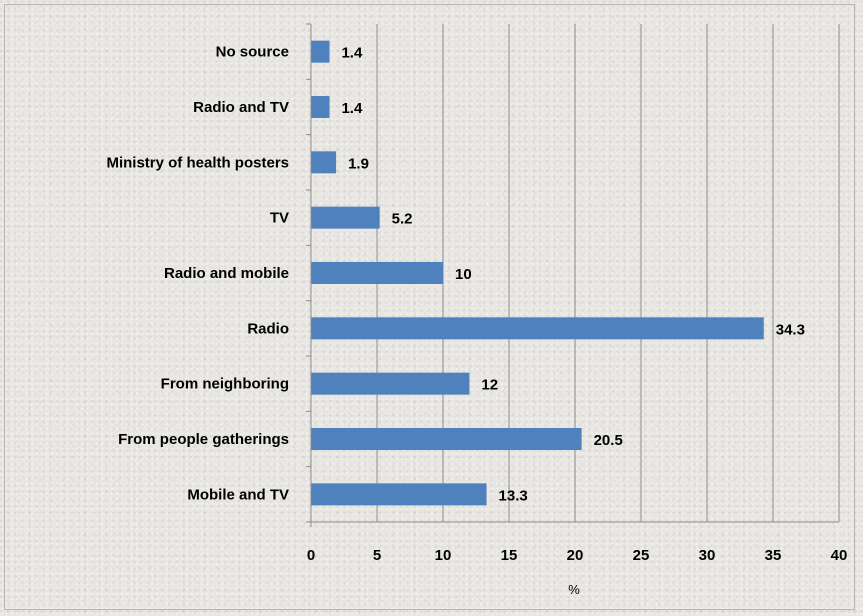 This screenshot has width=863, height=616. What do you see at coordinates (225, 384) in the screenshot?
I see `category-label: From neighboring` at bounding box center [225, 384].